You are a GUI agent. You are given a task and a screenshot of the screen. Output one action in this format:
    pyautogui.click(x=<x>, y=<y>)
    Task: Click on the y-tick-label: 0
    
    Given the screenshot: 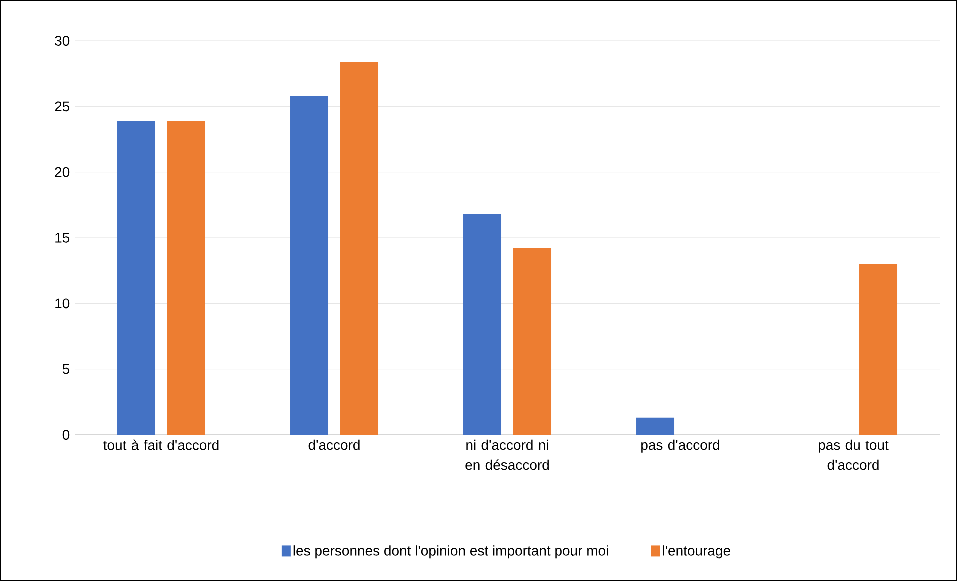 What is the action you would take?
    pyautogui.click(x=66, y=435)
    